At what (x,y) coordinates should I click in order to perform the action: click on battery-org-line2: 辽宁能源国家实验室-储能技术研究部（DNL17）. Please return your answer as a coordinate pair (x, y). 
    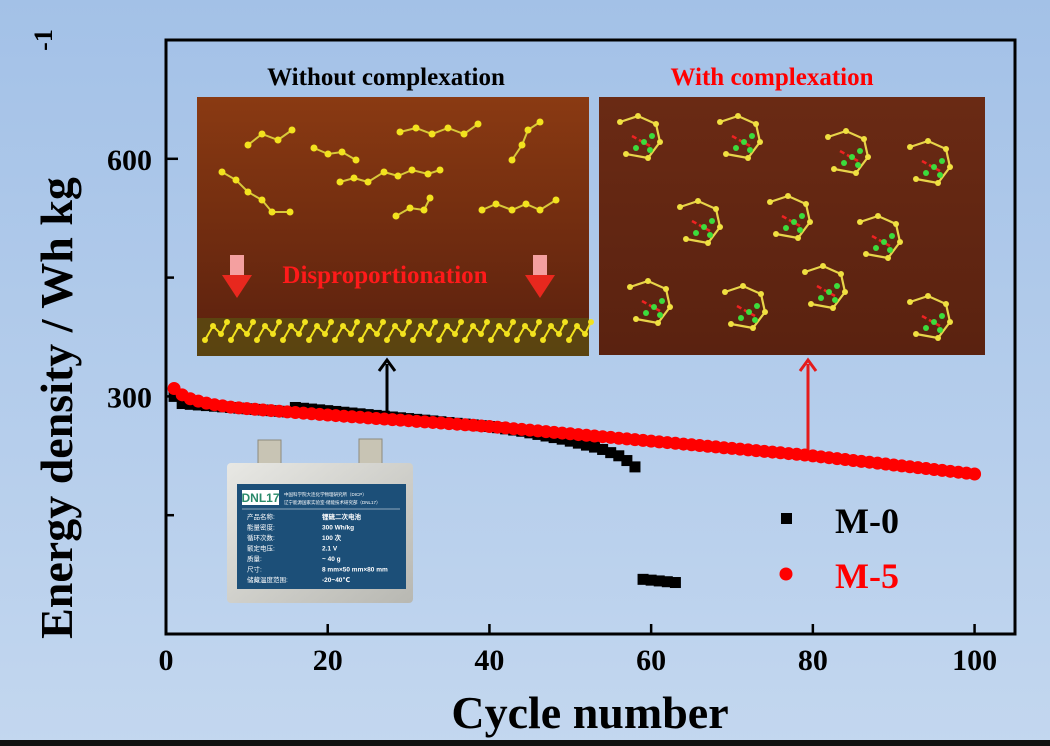
    Looking at the image, I should click on (332, 502).